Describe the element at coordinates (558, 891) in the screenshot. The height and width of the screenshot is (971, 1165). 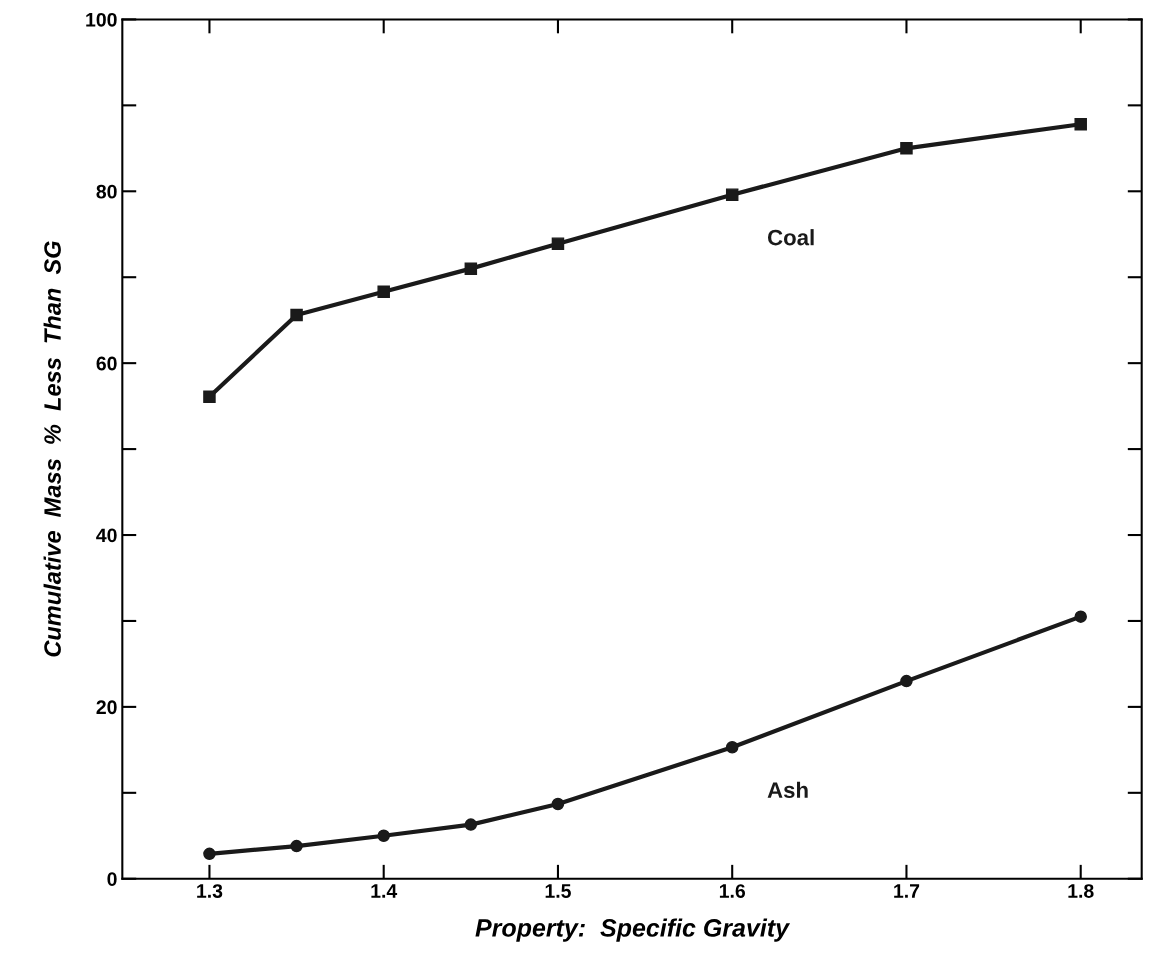
I see `x-tick-label: 1.5` at that location.